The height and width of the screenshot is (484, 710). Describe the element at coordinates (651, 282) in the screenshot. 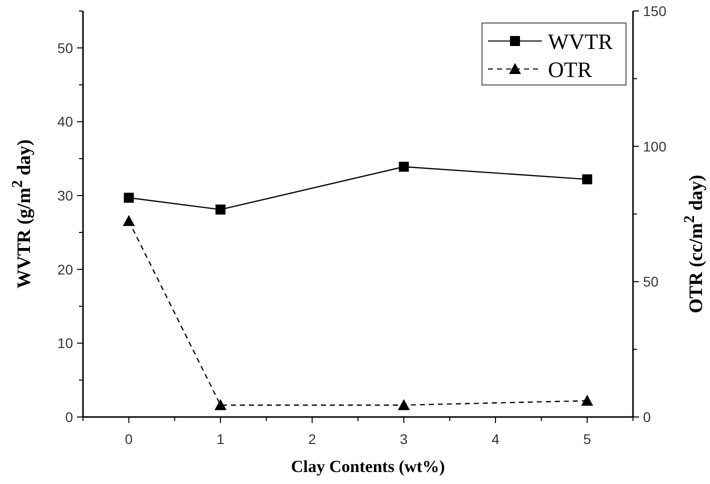

I see `y2-tick-label: 50` at that location.